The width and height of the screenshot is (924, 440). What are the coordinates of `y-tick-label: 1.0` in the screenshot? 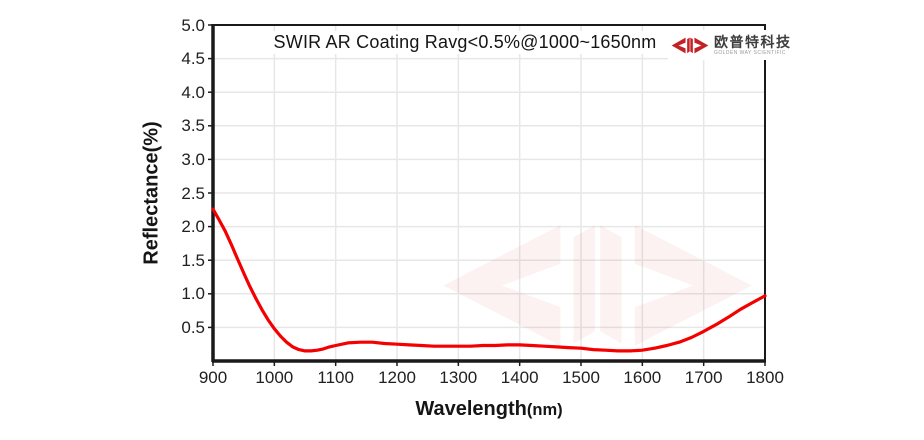 It's located at (193, 294).